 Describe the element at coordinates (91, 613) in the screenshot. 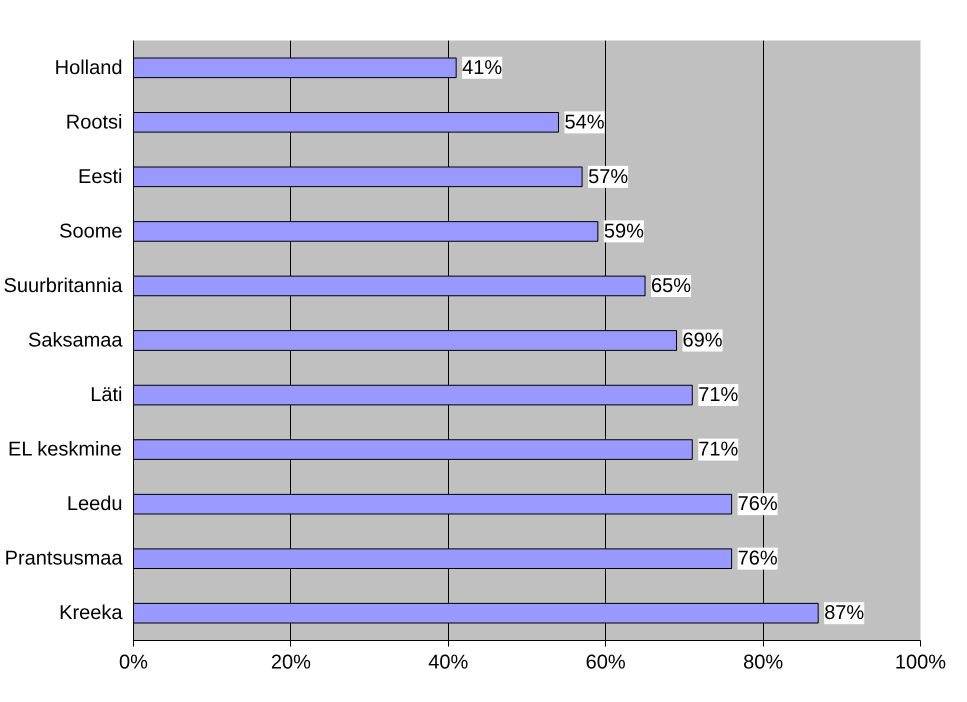

I see `y-tick-label: Kreeka` at that location.